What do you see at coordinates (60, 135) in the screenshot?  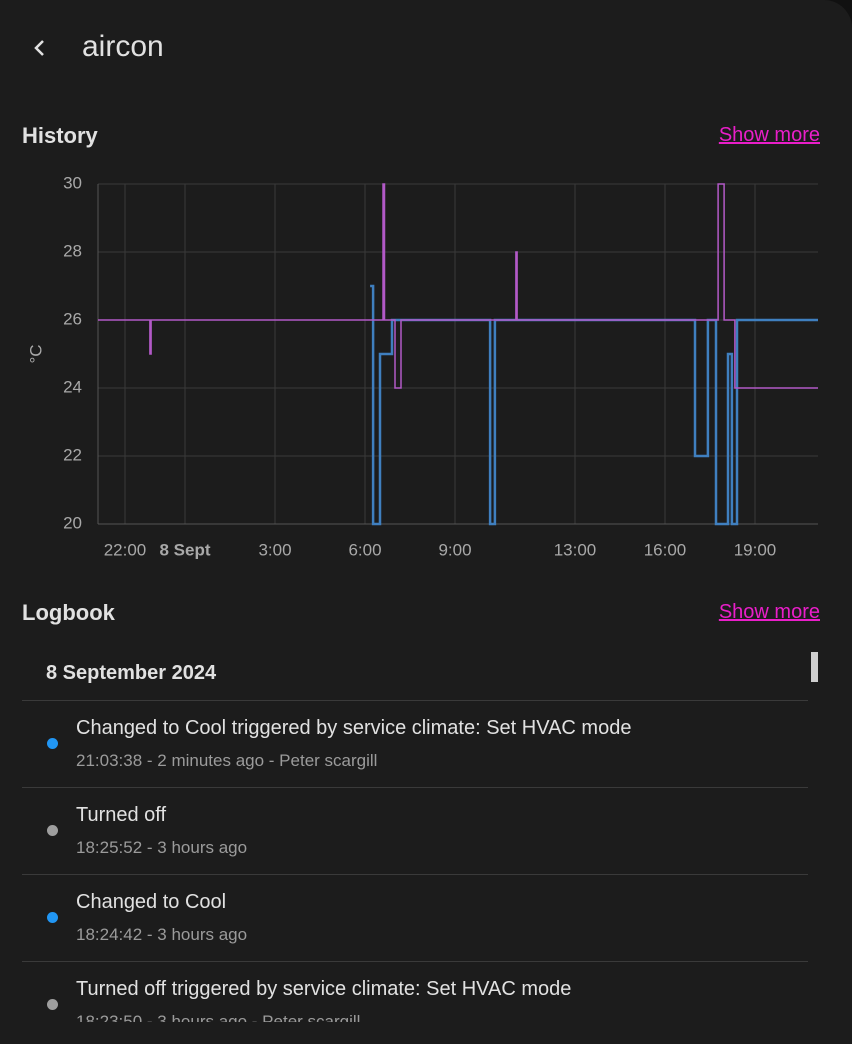 I see `history-title: History` at bounding box center [60, 135].